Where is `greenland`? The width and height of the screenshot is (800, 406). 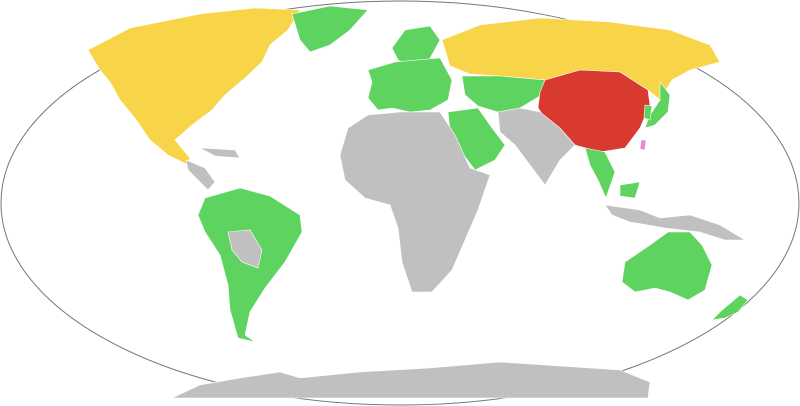 greenland is located at coordinates (330, 29).